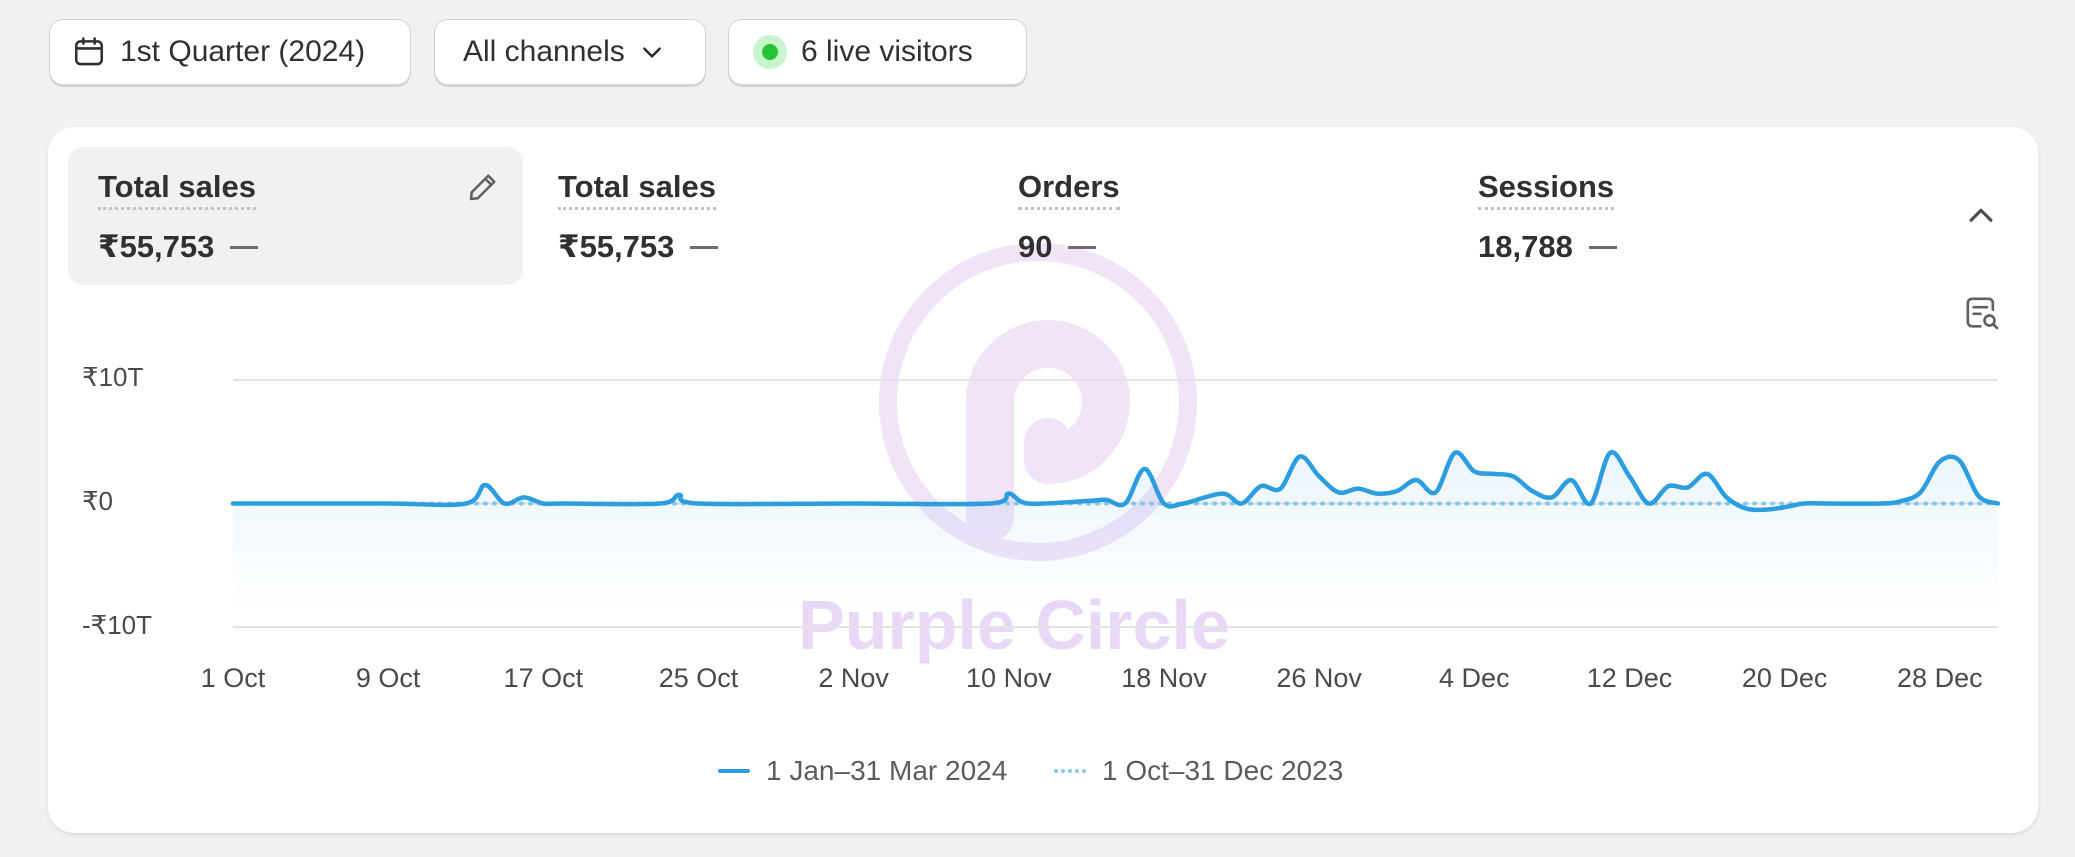 This screenshot has height=857, width=2075. I want to click on x-axis-tick: 9 Oct, so click(388, 678).